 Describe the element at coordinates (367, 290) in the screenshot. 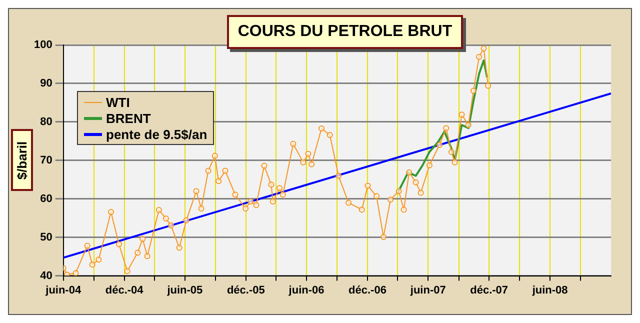

I see `x-tick-label: déc.-06` at that location.